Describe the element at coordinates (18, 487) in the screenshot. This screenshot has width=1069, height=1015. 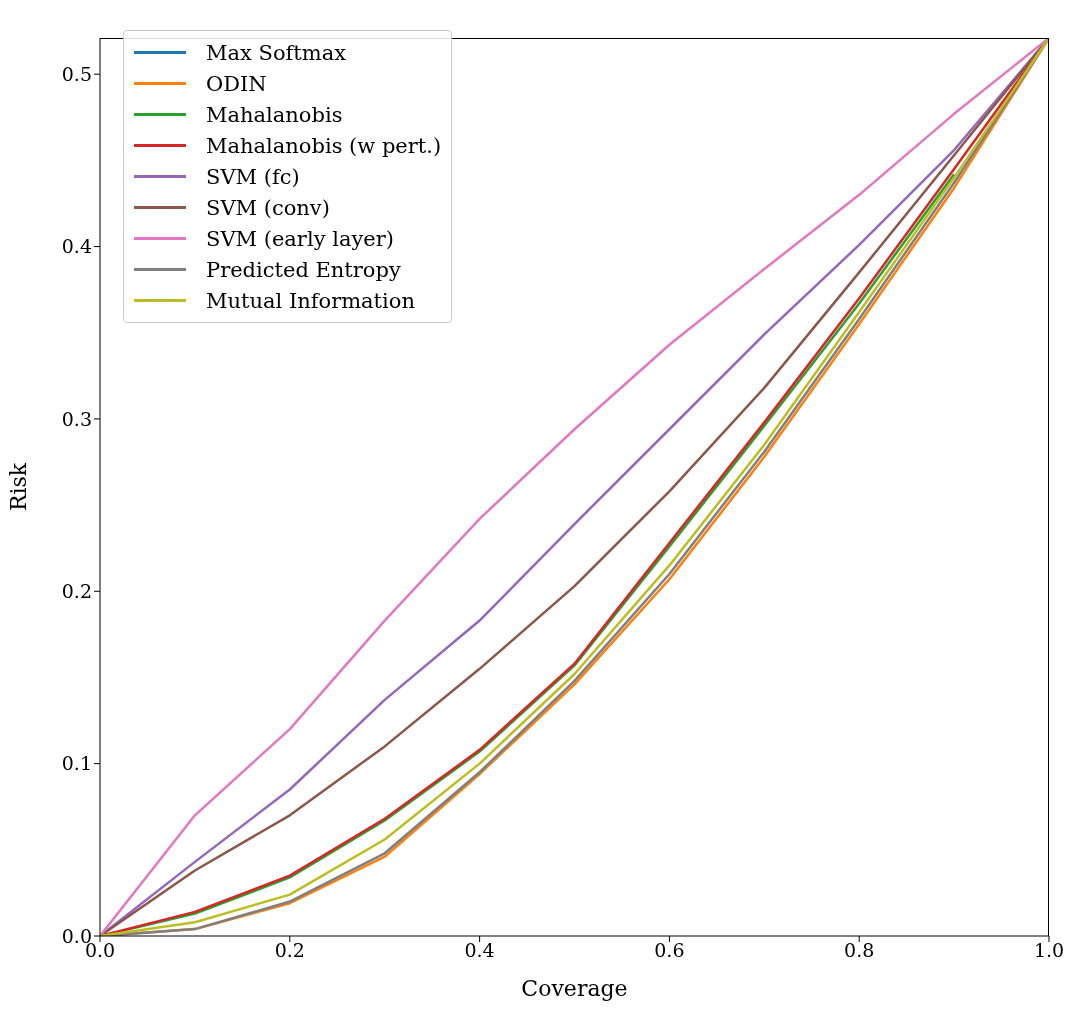
I see `y-axis-title: Risk` at that location.